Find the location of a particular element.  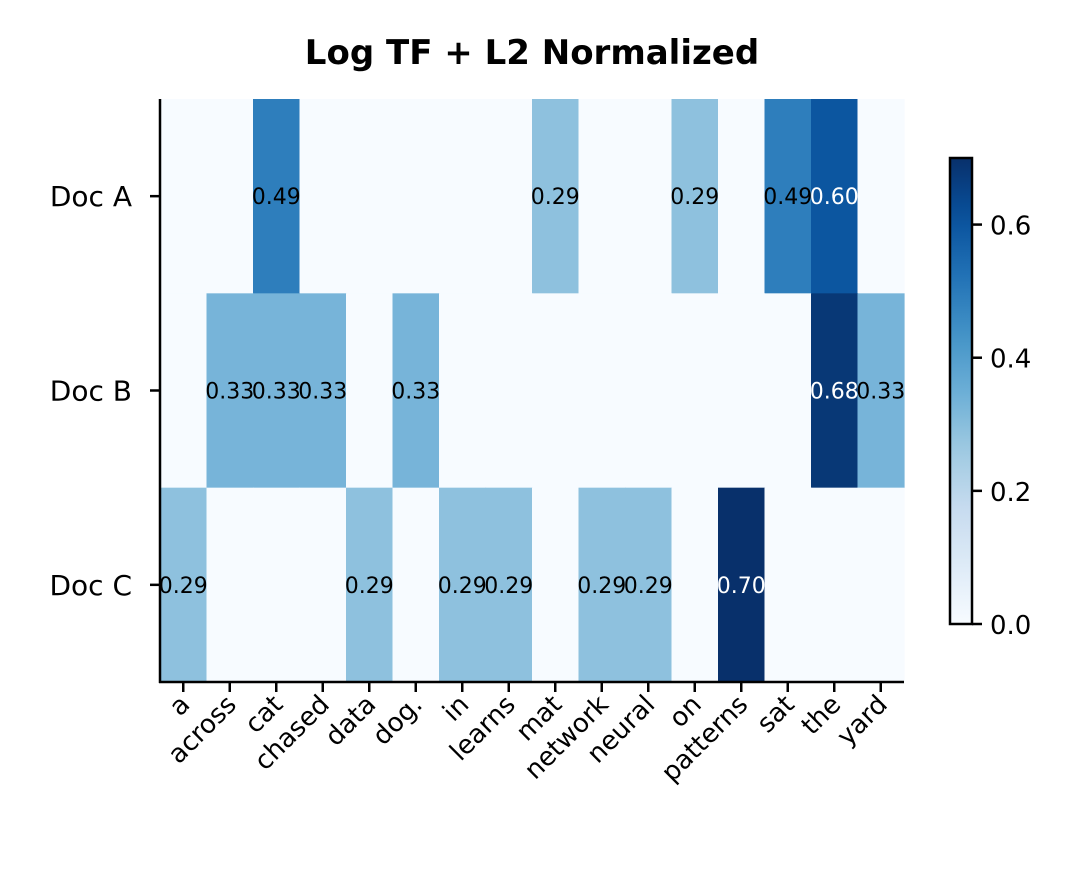

colorbar: 0.0 0.2 0.4 0.6 is located at coordinates (989, 398).